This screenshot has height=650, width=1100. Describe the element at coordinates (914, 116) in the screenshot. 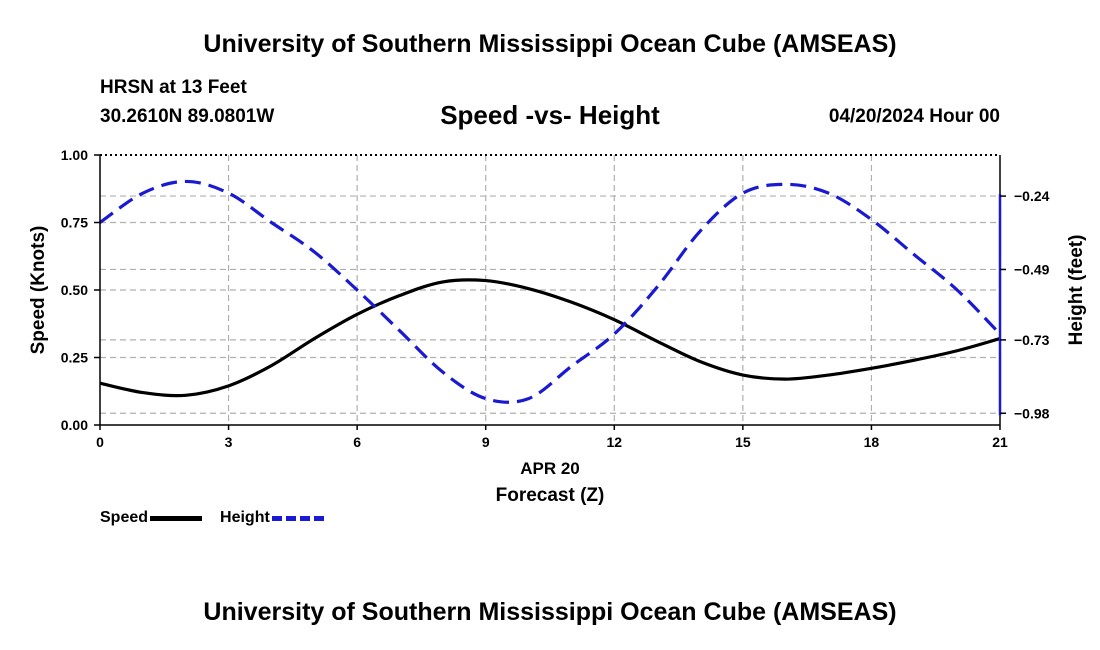

I see `forecast-datetime: 04/20/2024 Hour 00` at that location.